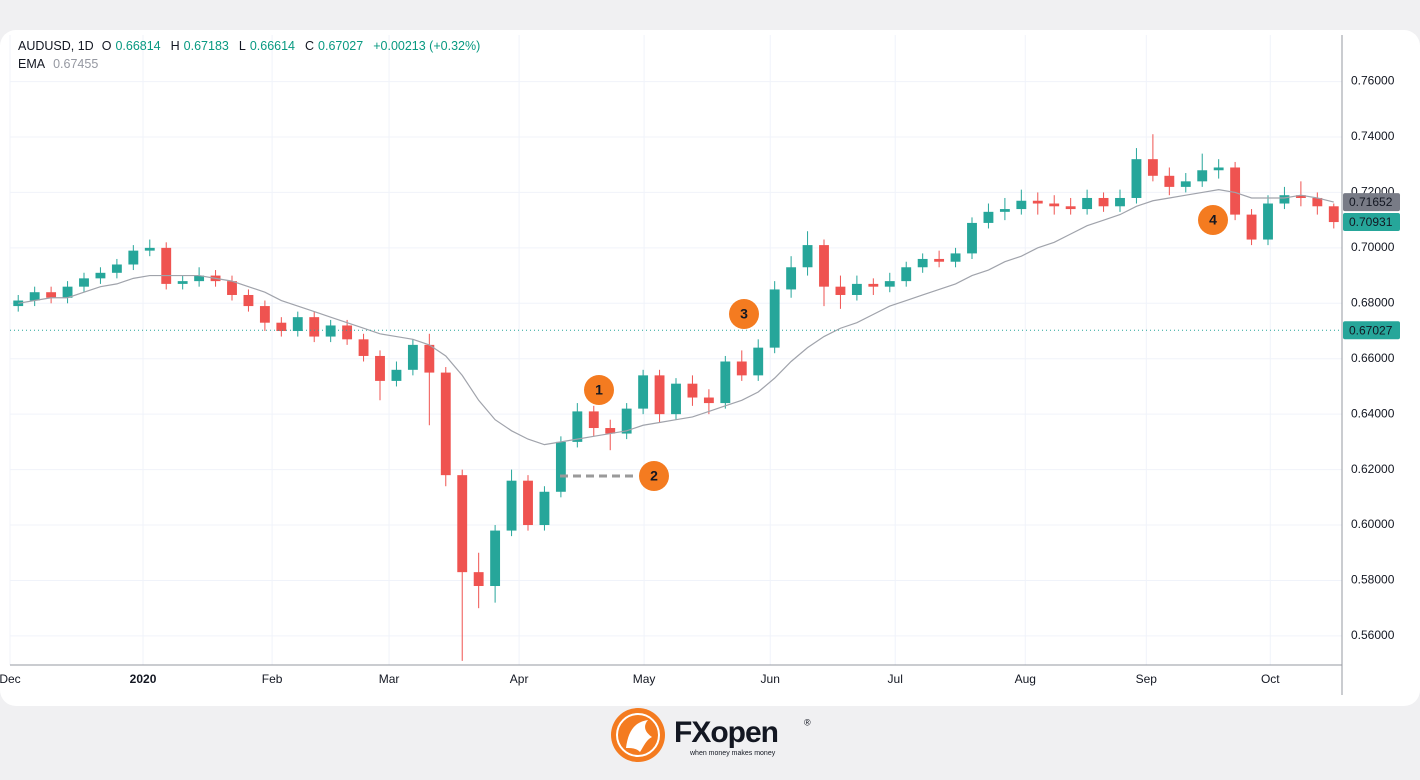 The image size is (1420, 780). I want to click on logo: FXopen ® when money makes money, so click(711, 735).